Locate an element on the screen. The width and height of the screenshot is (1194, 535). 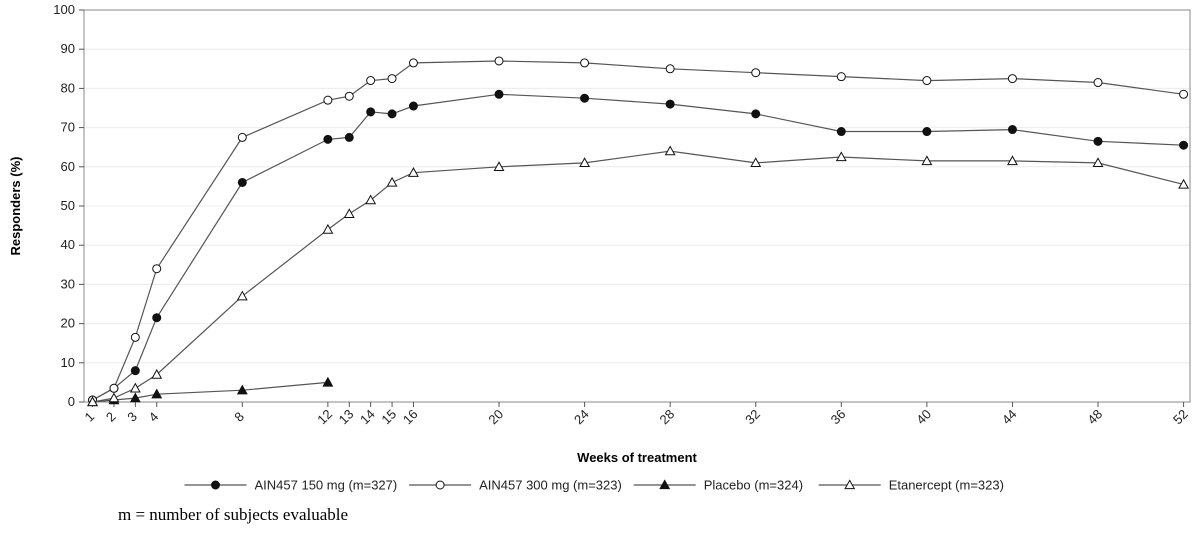
x-tick-label: 2 is located at coordinates (111, 417).